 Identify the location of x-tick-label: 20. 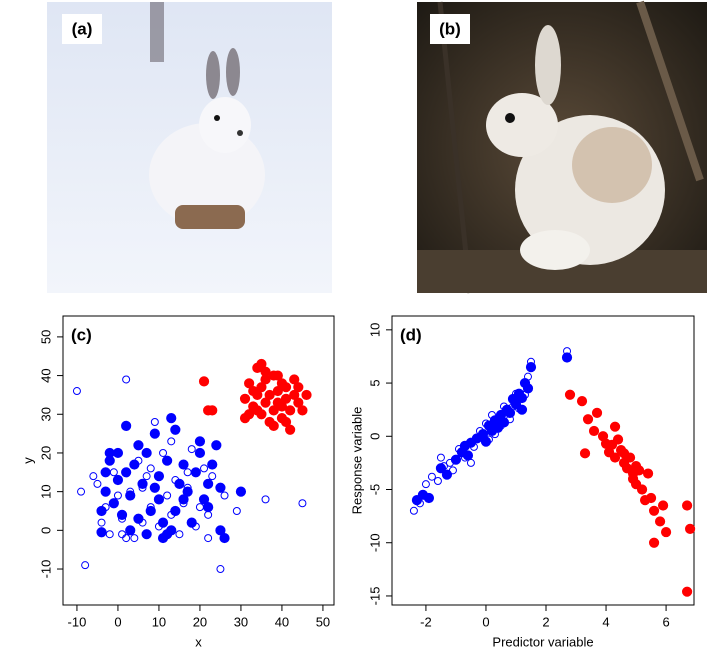
(200, 621).